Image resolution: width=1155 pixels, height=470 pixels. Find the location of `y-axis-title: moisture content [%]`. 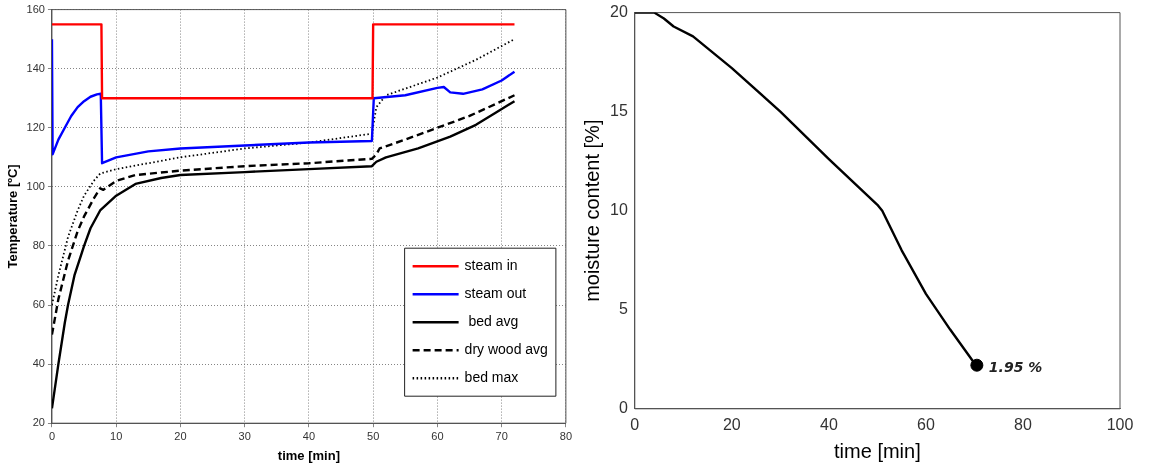

y-axis-title: moisture content [%] is located at coordinates (591, 210).